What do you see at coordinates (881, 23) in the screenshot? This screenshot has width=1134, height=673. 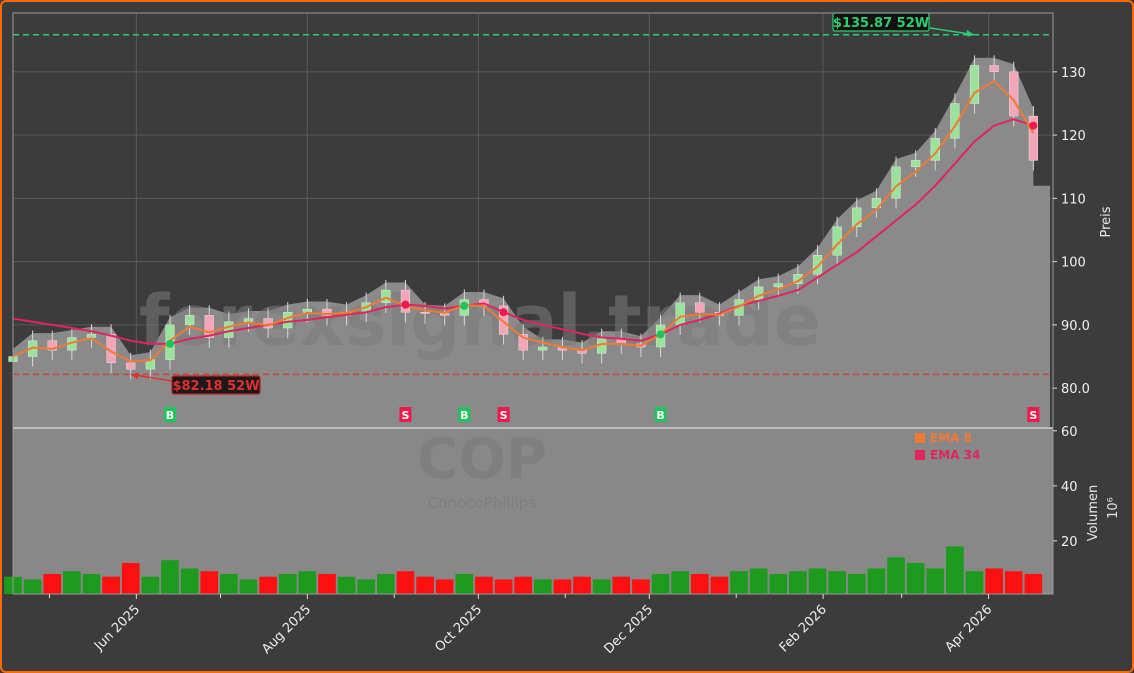 I see `52w-high-label: $135.87 52W` at bounding box center [881, 23].